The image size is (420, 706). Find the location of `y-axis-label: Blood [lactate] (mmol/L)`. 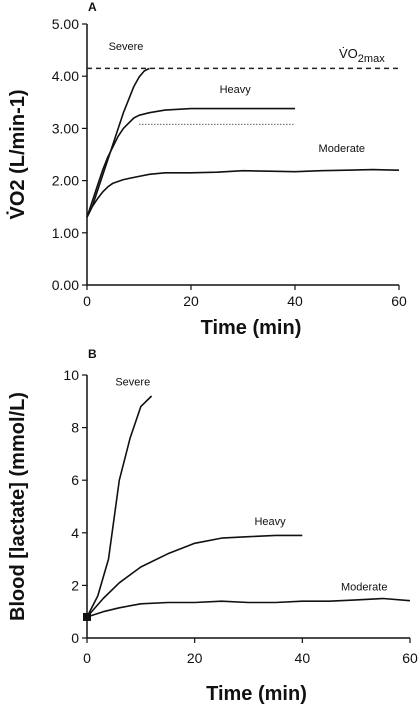

y-axis-label: Blood [lactate] (mmol/L) is located at coordinates (18, 506).